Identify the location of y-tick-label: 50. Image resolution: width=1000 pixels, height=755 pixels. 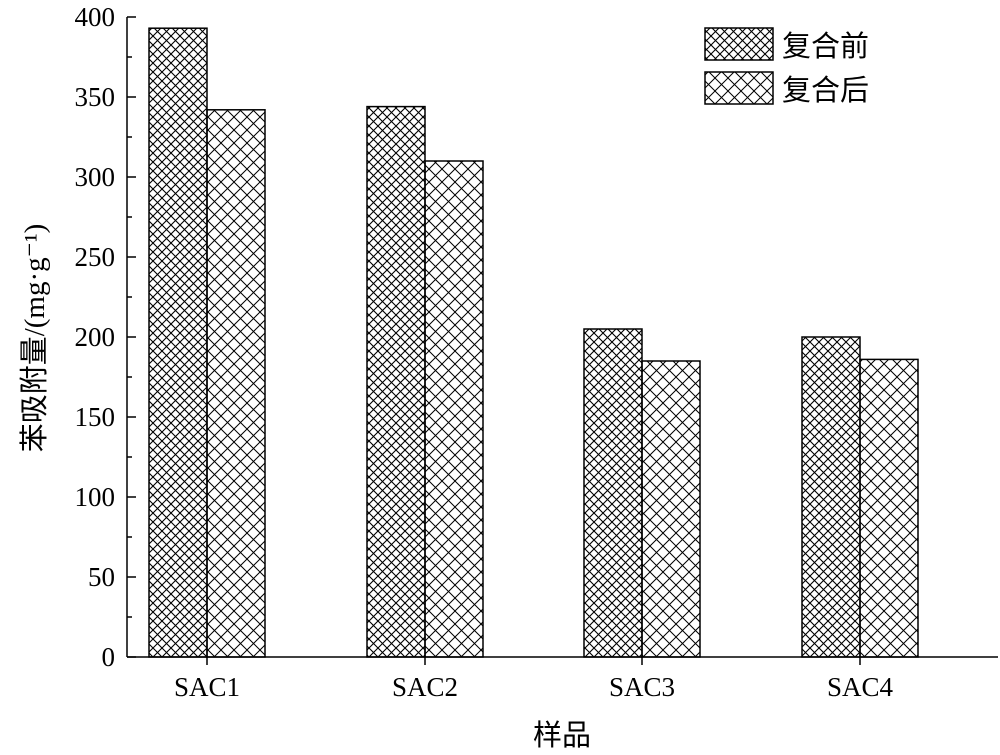
(101, 577).